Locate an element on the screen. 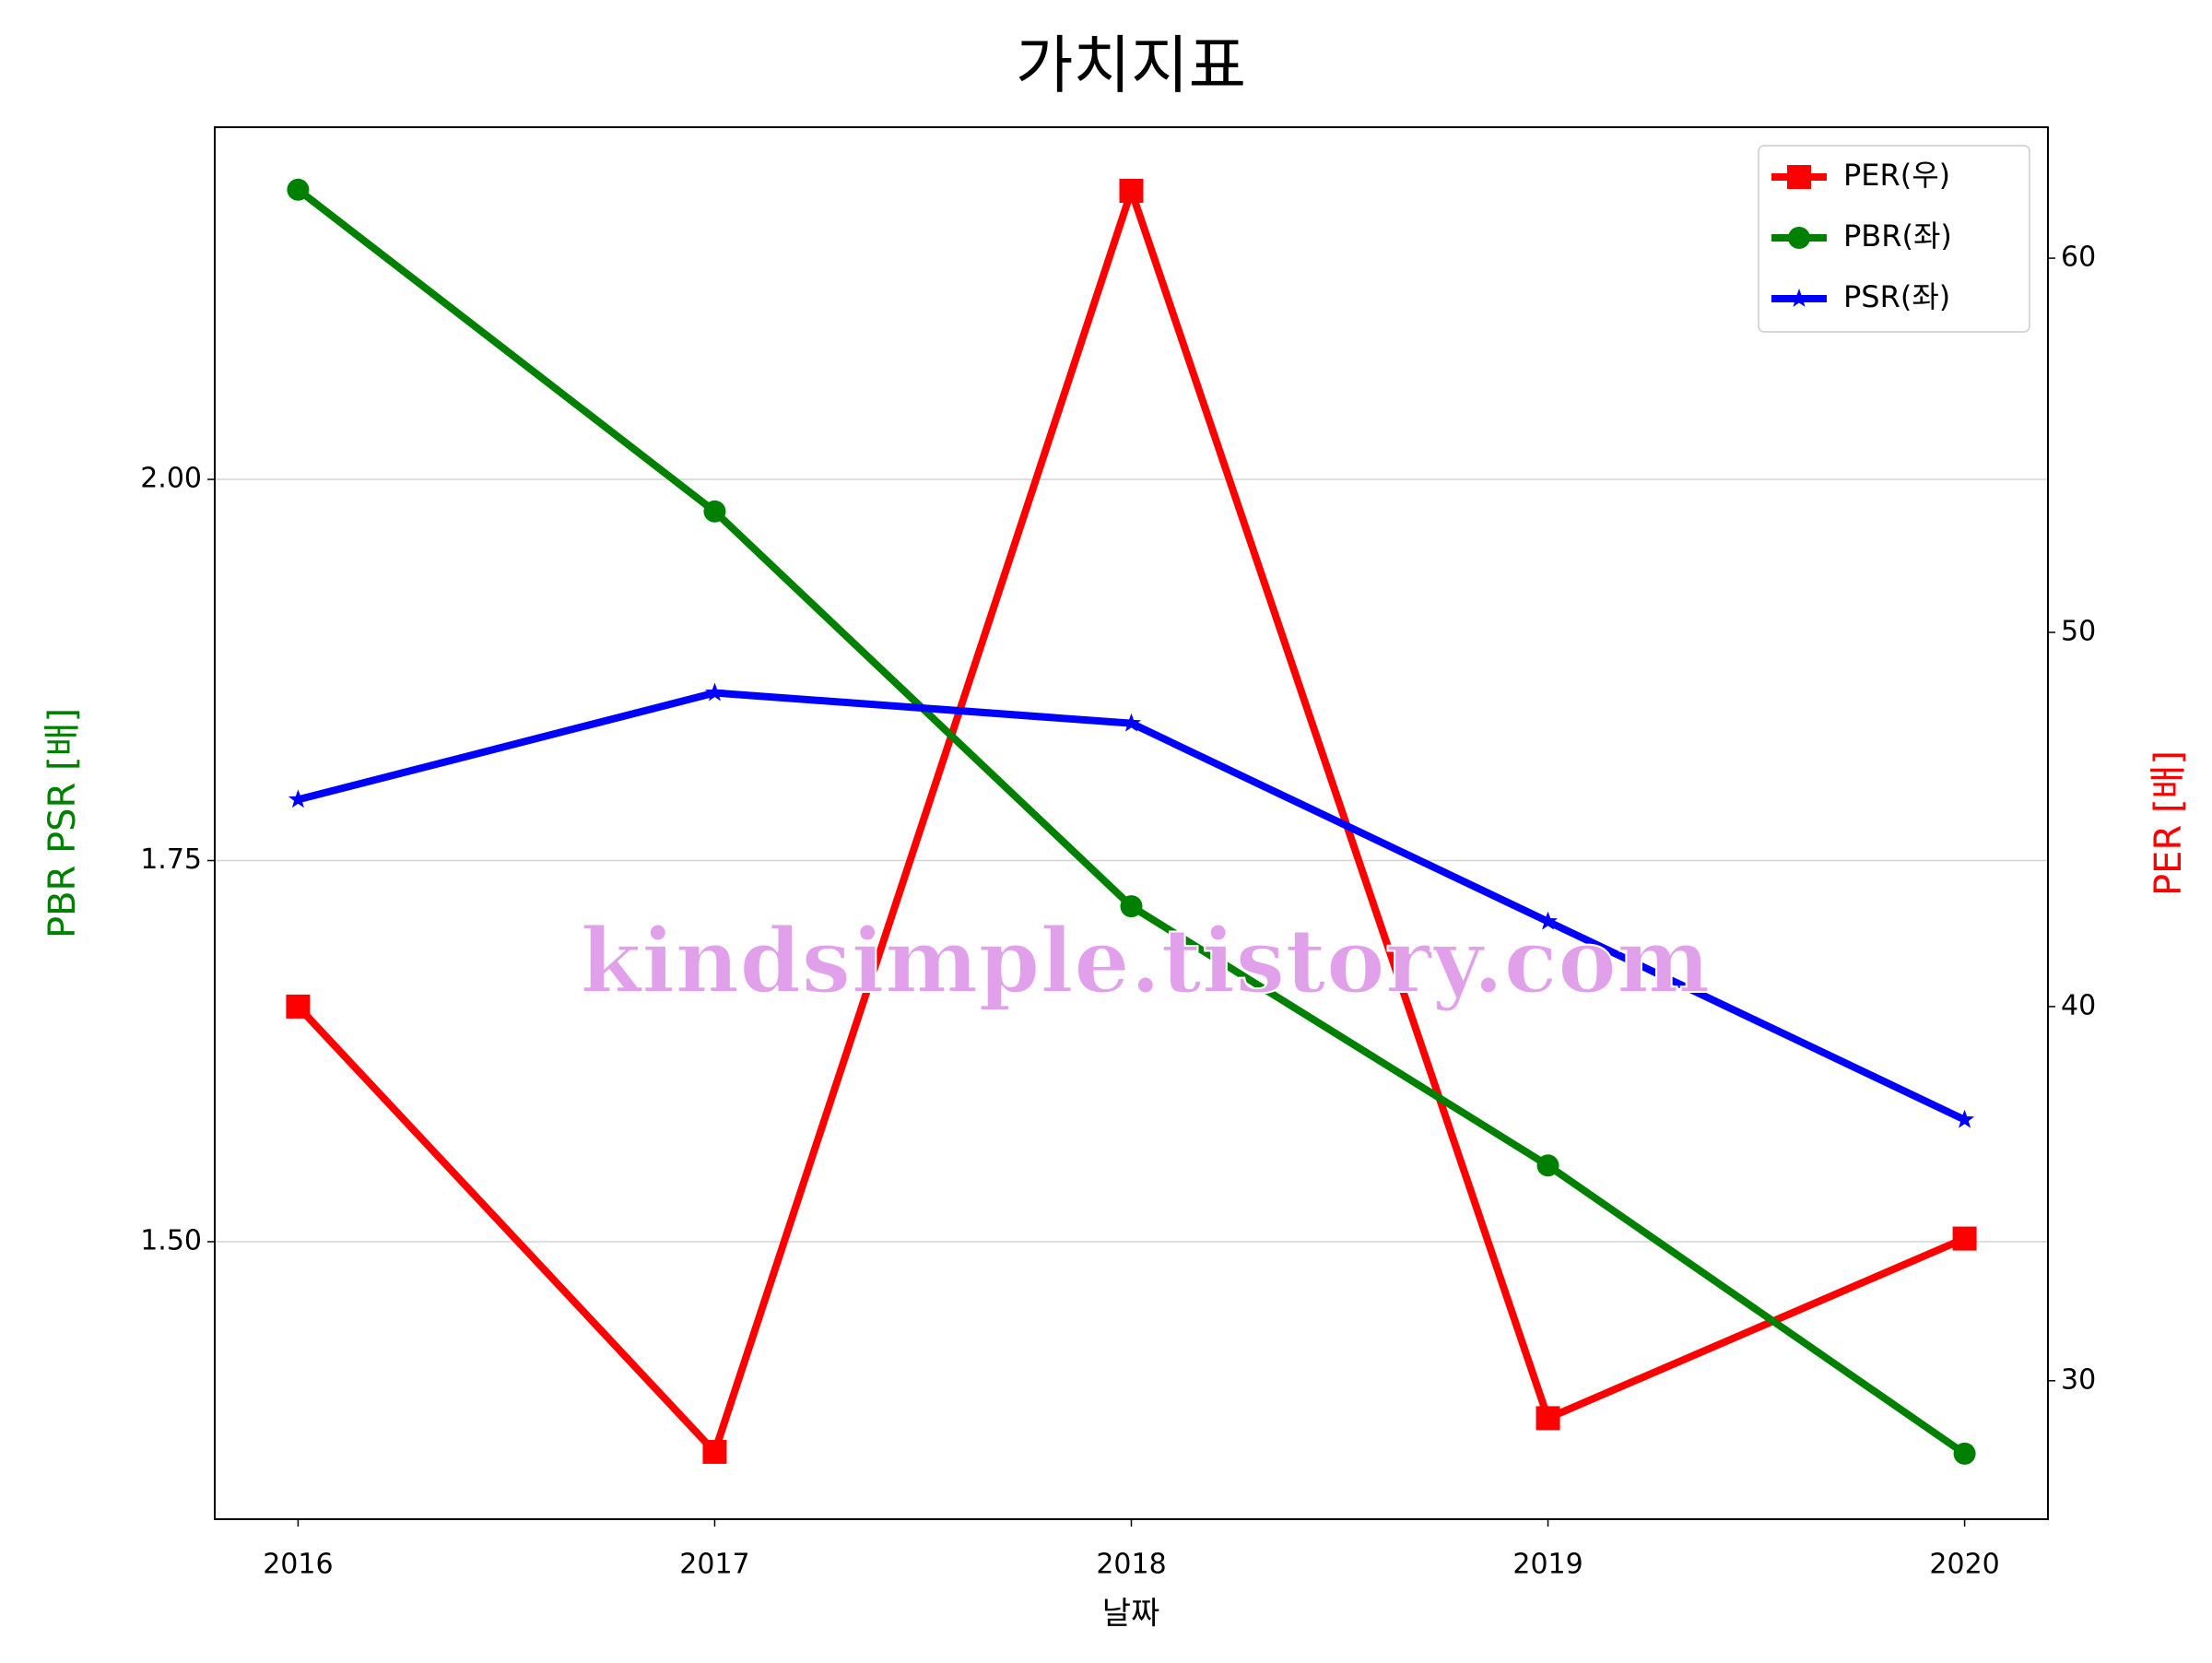  y2-tick-label: 50 is located at coordinates (2078, 631).